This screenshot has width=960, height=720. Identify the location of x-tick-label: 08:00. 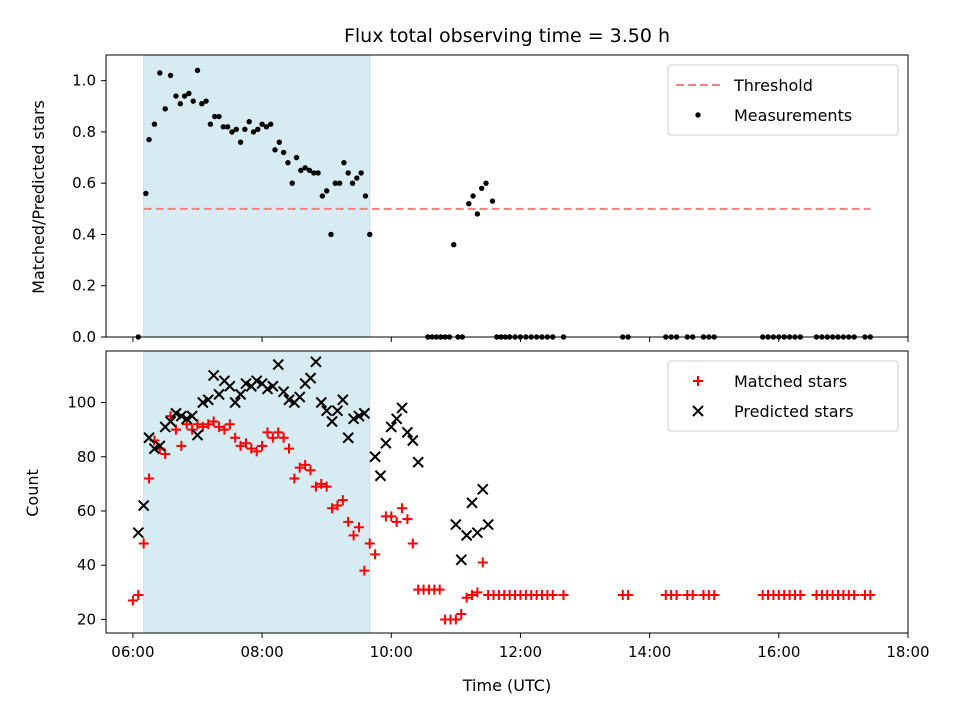
(261, 652).